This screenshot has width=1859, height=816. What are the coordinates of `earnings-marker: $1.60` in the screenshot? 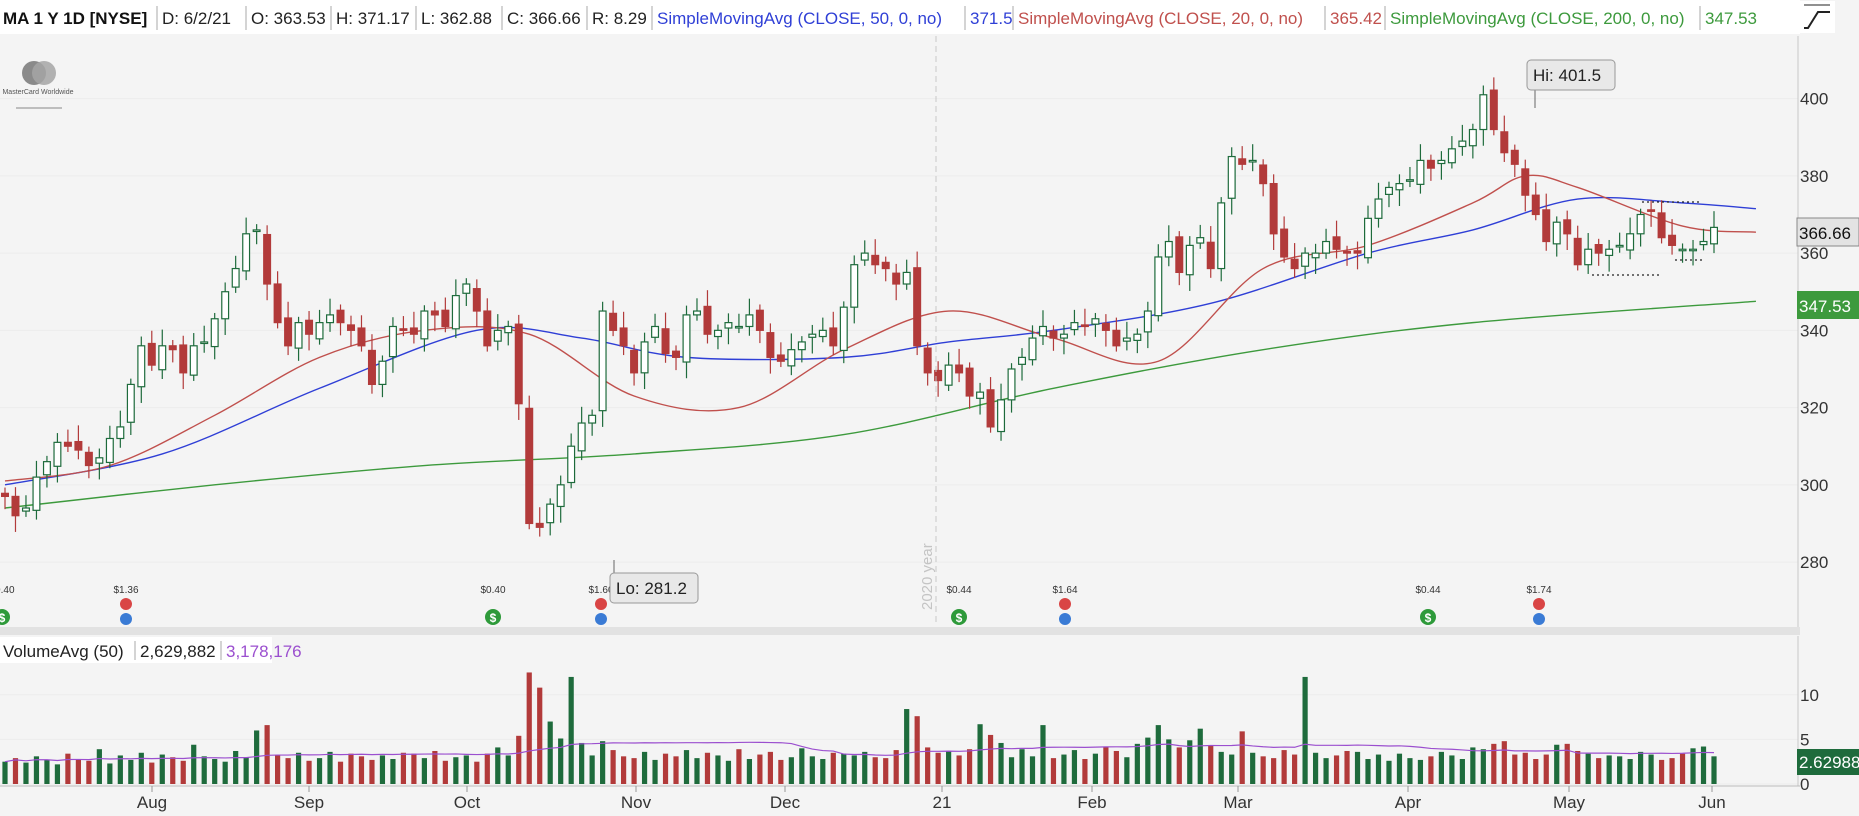 It's located at (601, 605).